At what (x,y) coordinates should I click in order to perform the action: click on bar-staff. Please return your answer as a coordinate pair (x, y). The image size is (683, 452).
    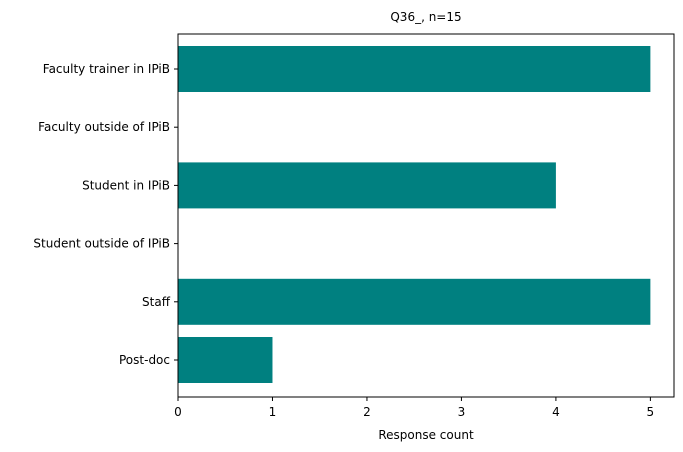
    Looking at the image, I should click on (414, 301).